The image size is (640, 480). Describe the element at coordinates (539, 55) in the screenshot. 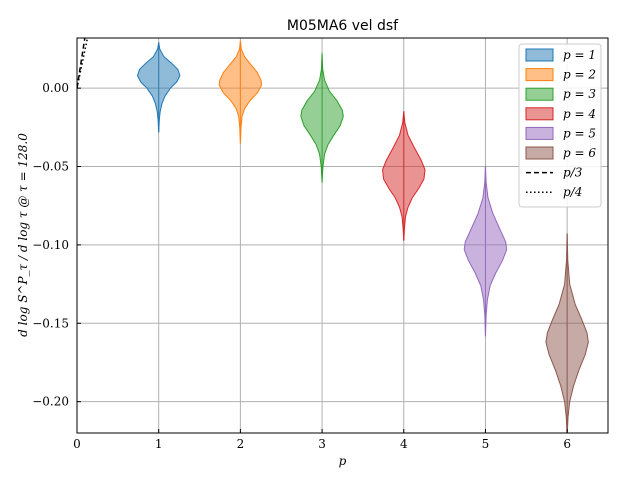

I see `legend-swatch-p1` at that location.